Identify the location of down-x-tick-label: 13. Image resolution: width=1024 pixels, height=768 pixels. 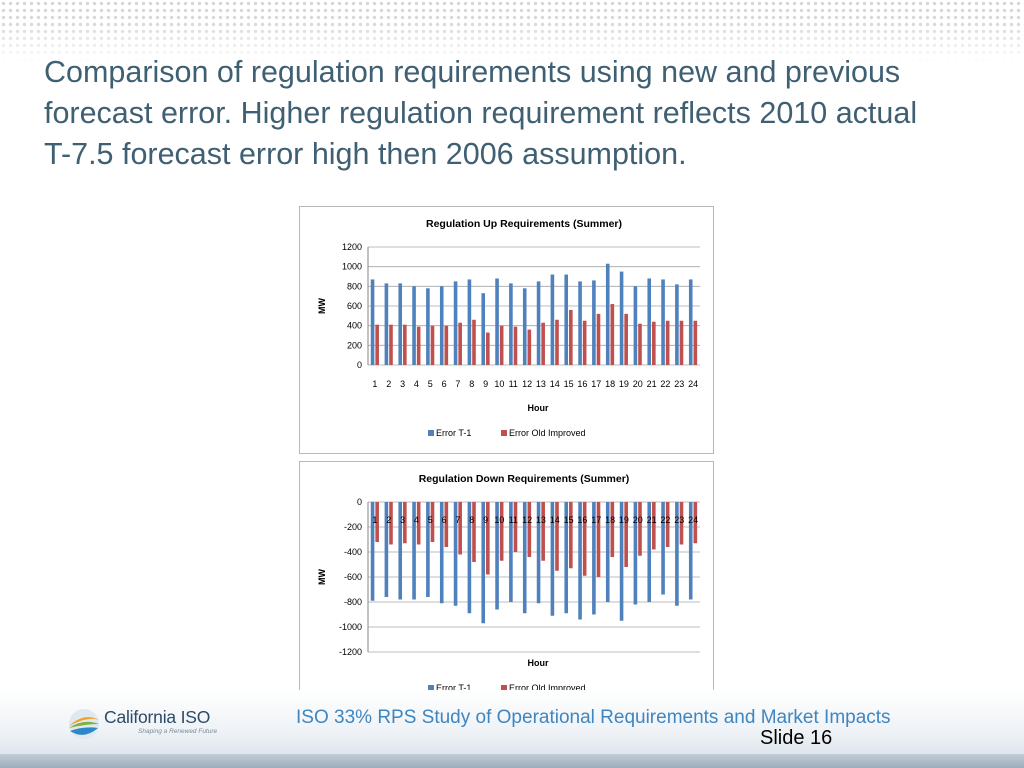
(541, 520).